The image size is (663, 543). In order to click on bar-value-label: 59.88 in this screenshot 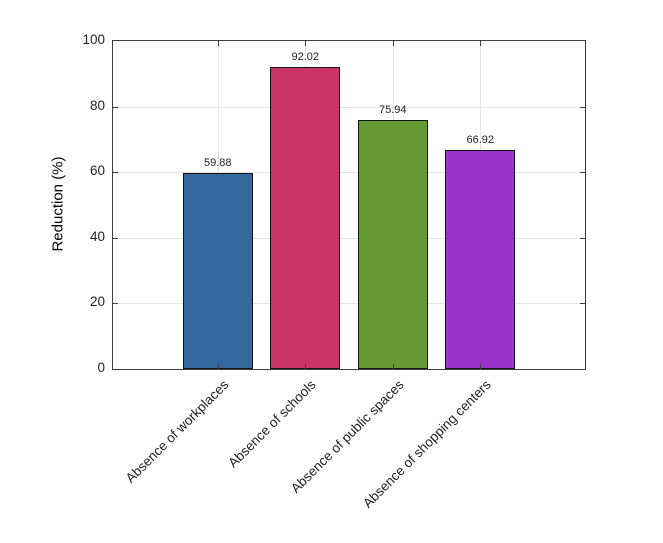, I will do `click(217, 162)`.